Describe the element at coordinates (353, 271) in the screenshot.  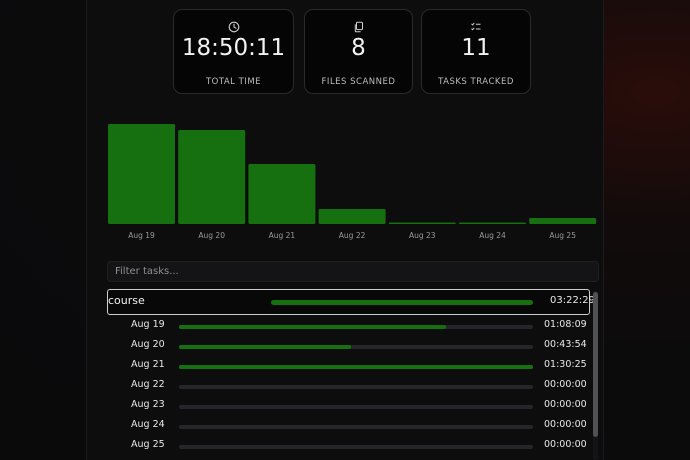
I see `filter-tasks-input` at that location.